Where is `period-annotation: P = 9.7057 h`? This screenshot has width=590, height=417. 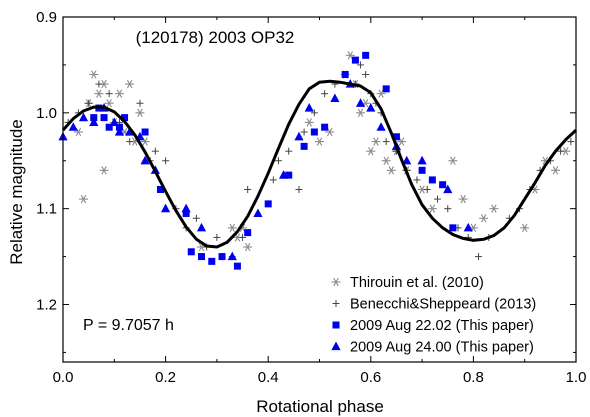
period-annotation: P = 9.7057 h is located at coordinates (128, 325).